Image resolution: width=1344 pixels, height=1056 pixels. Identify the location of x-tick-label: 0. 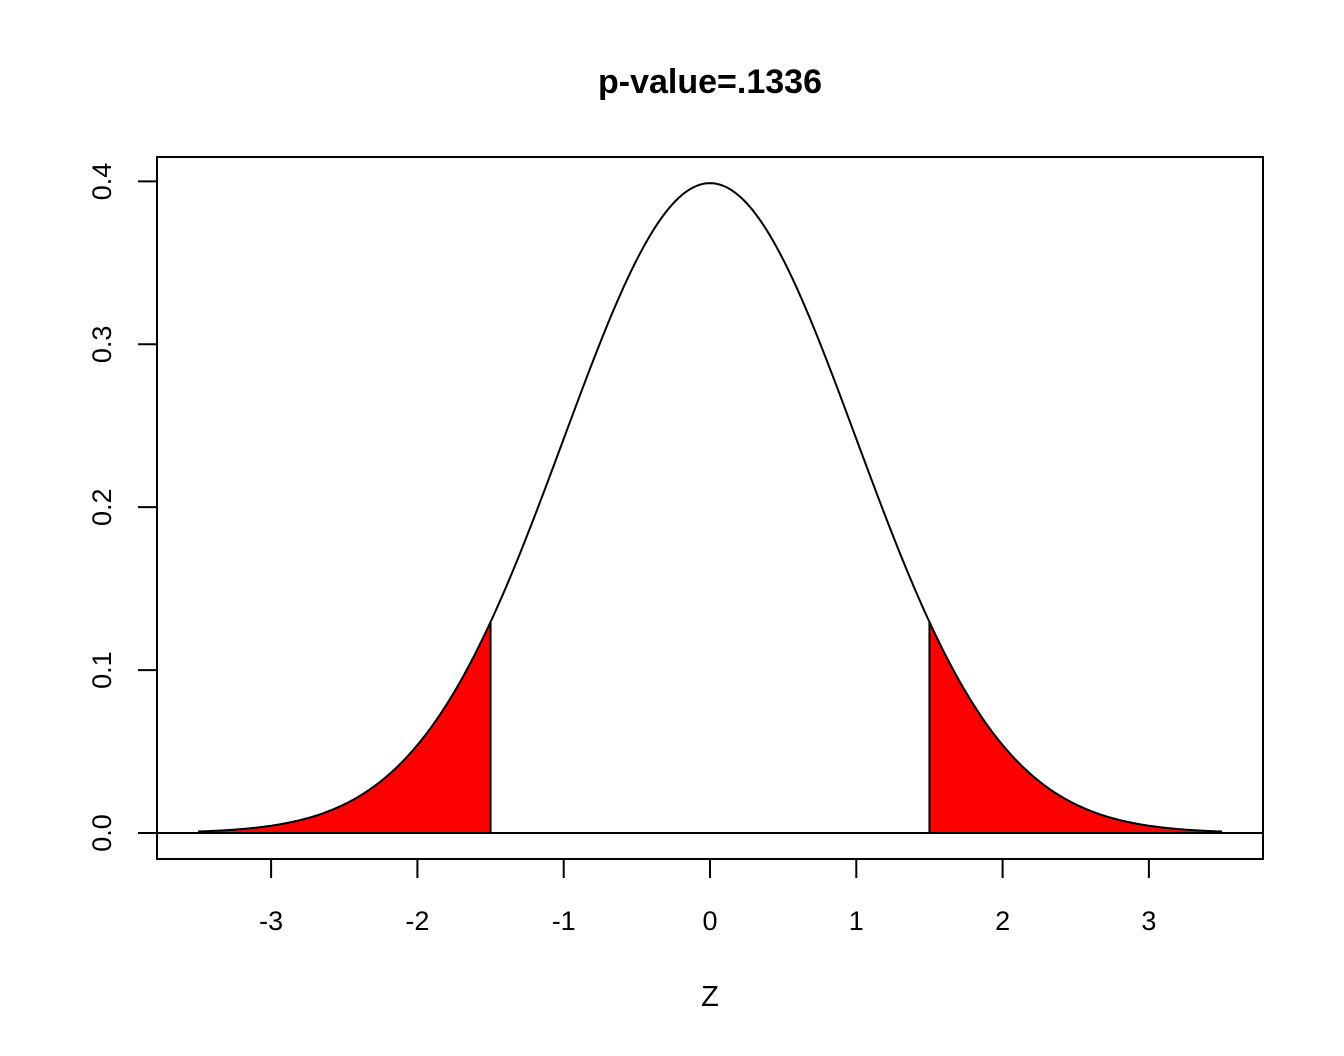
(709, 921).